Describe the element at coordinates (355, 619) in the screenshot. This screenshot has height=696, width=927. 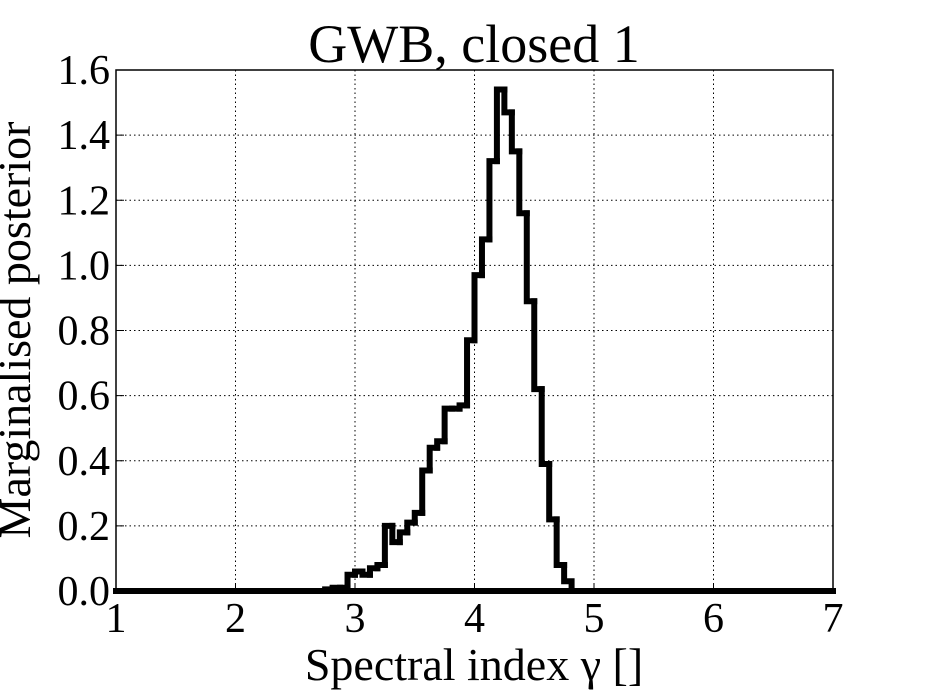
I see `x-tick-label: 3` at that location.